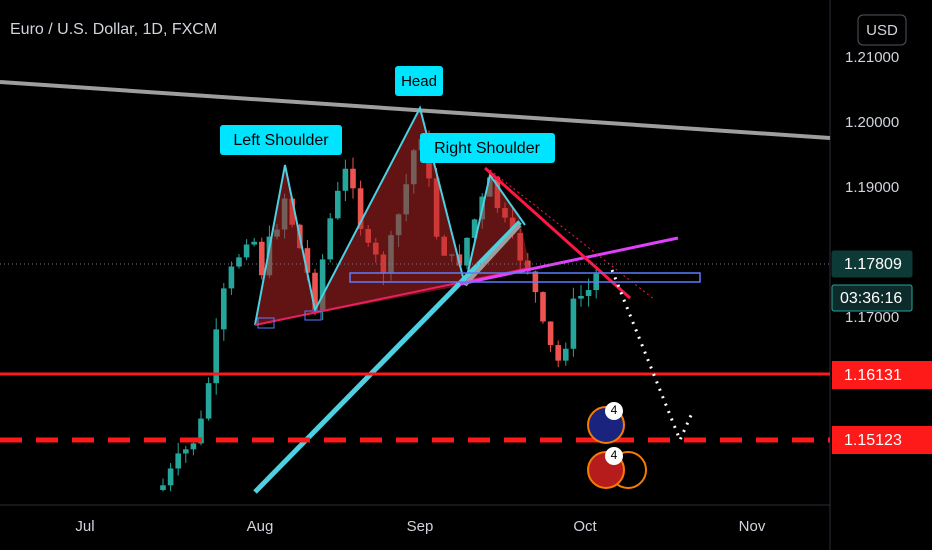 This screenshot has height=550, width=932. What do you see at coordinates (752, 526) in the screenshot?
I see `time-label: Nov` at bounding box center [752, 526].